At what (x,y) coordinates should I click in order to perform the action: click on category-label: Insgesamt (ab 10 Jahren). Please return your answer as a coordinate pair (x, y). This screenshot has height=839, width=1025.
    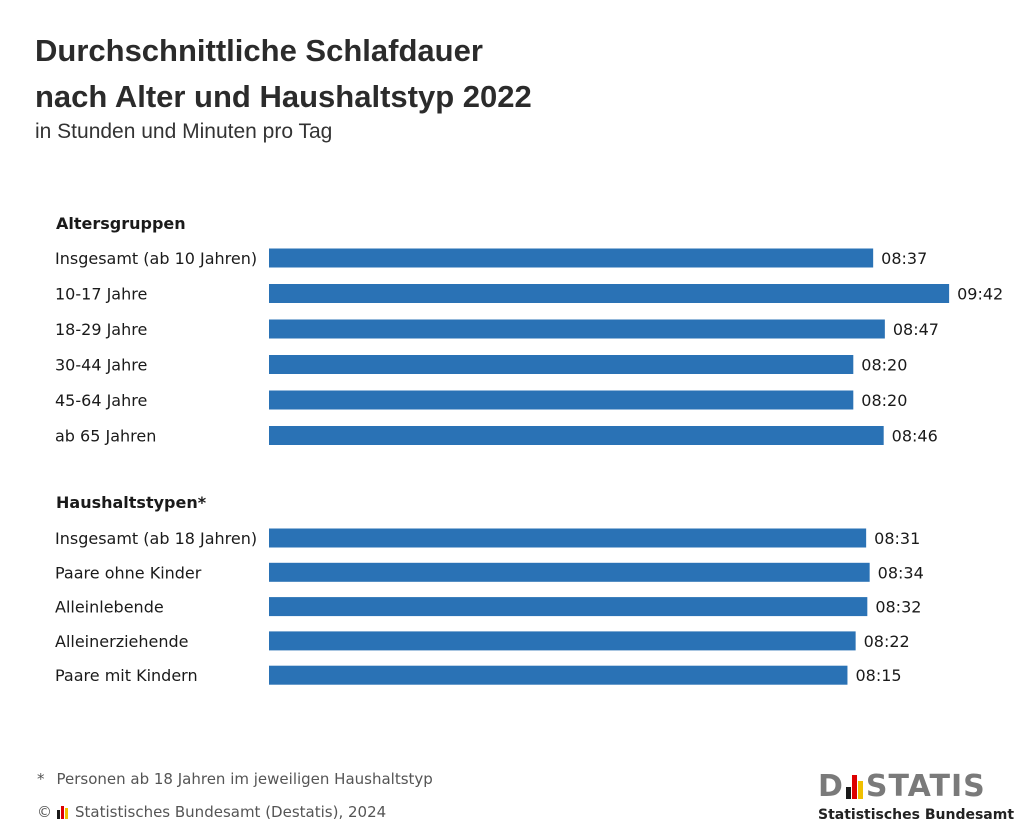
    Looking at the image, I should click on (156, 258).